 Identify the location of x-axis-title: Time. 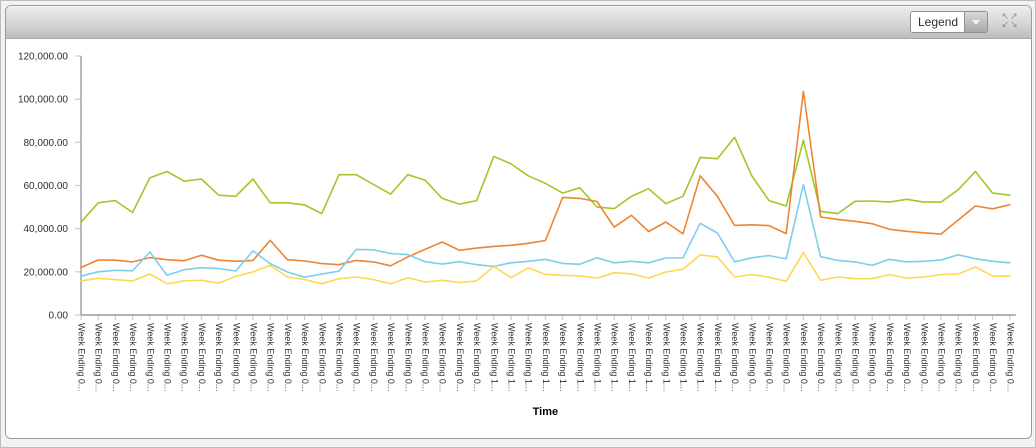
(545, 412).